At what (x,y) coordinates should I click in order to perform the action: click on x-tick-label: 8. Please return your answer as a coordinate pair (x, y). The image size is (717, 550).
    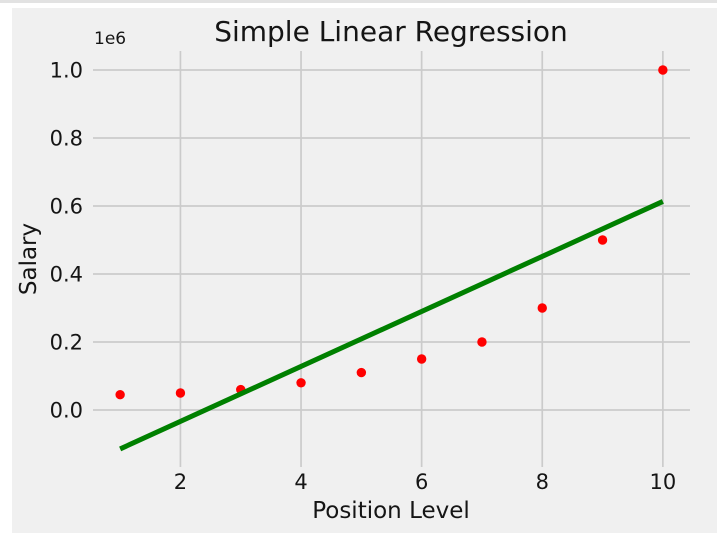
    Looking at the image, I should click on (542, 482).